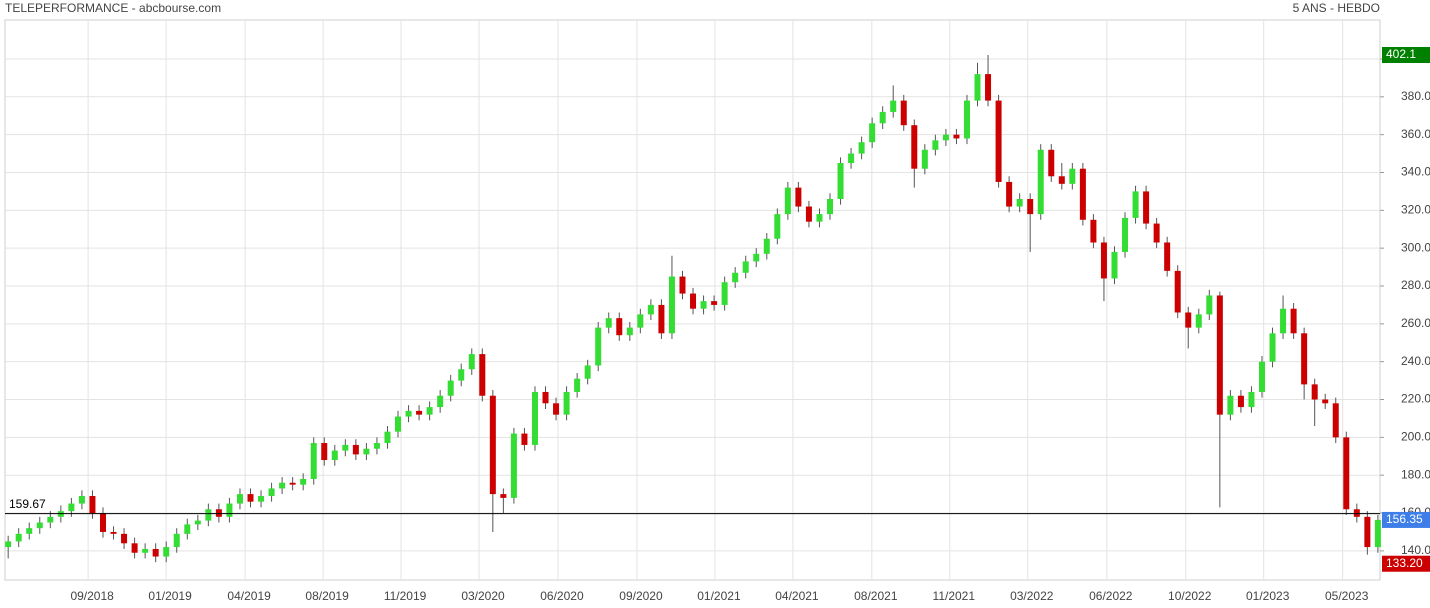 The height and width of the screenshot is (608, 1430). I want to click on y-tick-label: 200.0, so click(1415, 437).